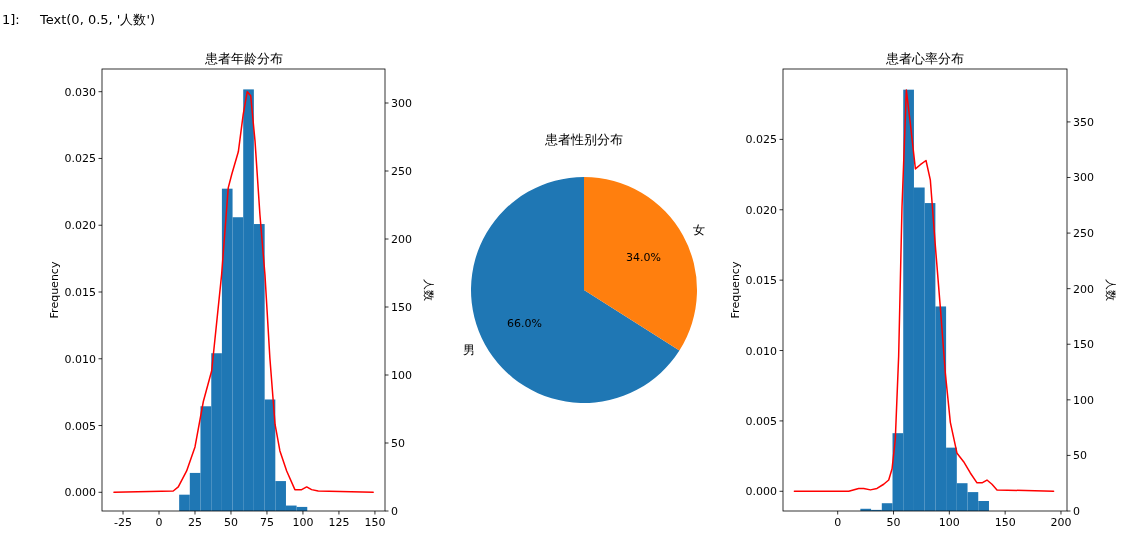 This screenshot has height=556, width=1129. I want to click on chart-title: 患者性别分布, so click(583, 139).